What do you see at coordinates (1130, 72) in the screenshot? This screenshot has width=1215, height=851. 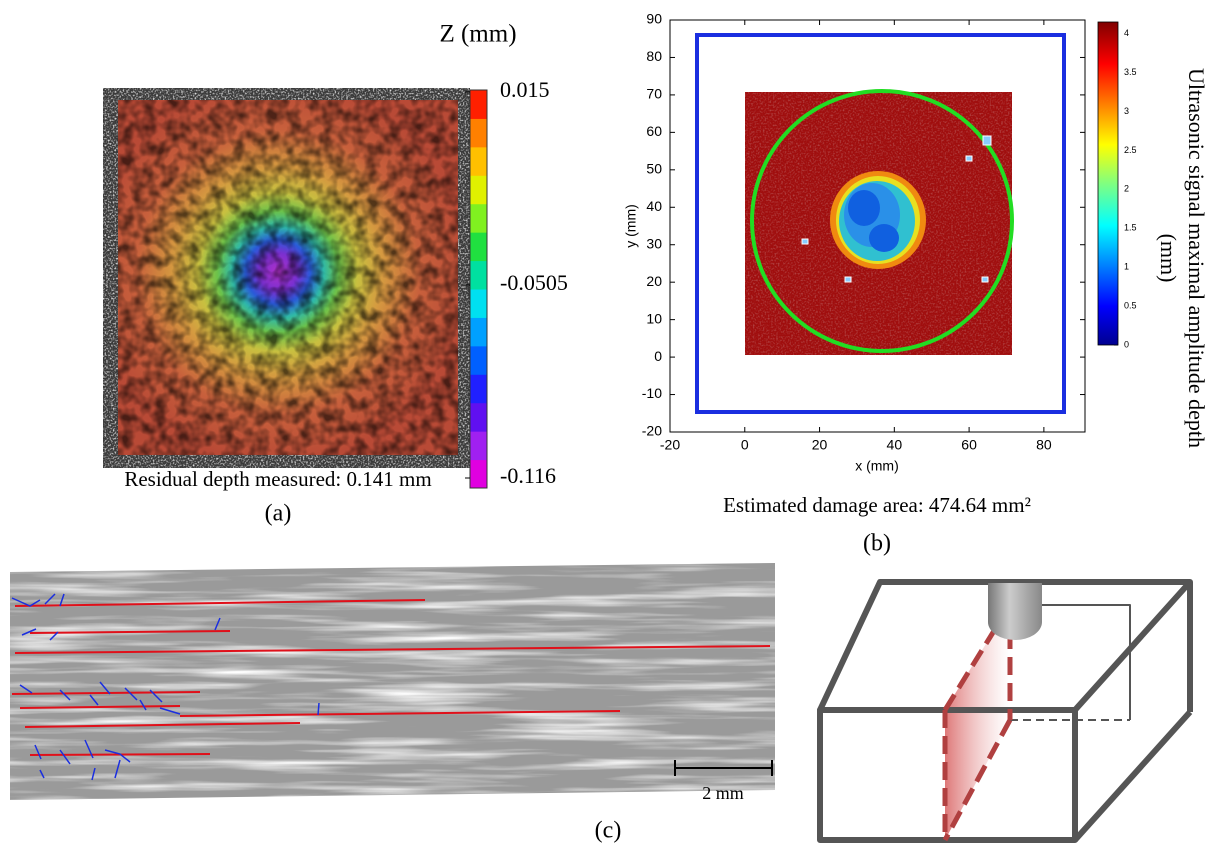 I see `colorbar-tick-label: 3.5` at bounding box center [1130, 72].